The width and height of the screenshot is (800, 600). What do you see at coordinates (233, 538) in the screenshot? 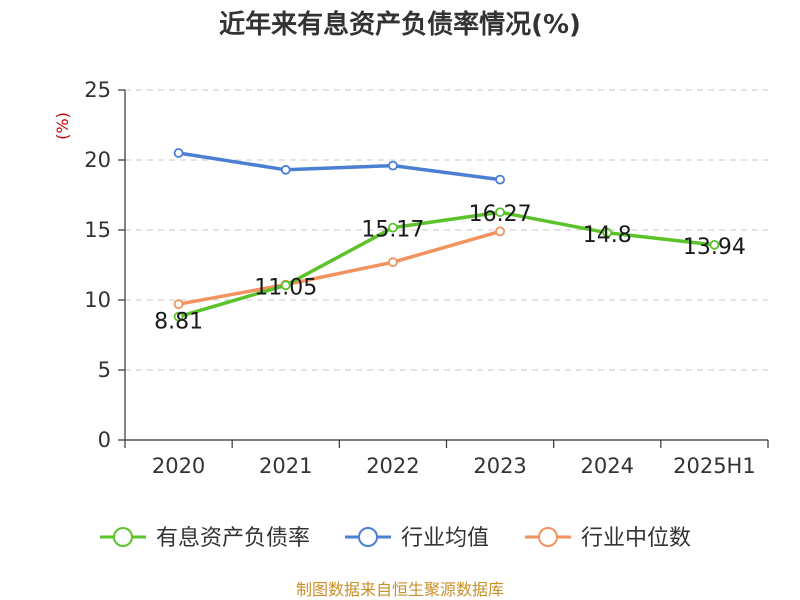
I see `legend-label: 有息资产负债率` at bounding box center [233, 538].